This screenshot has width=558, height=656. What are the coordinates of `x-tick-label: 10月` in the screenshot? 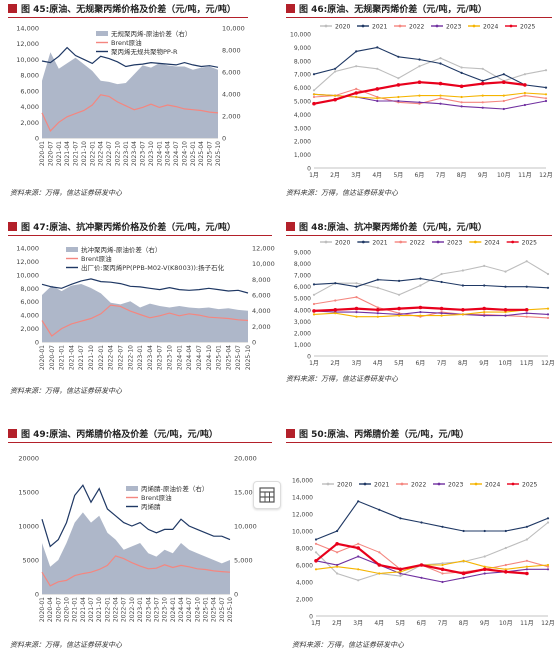 It's located at (506, 623).